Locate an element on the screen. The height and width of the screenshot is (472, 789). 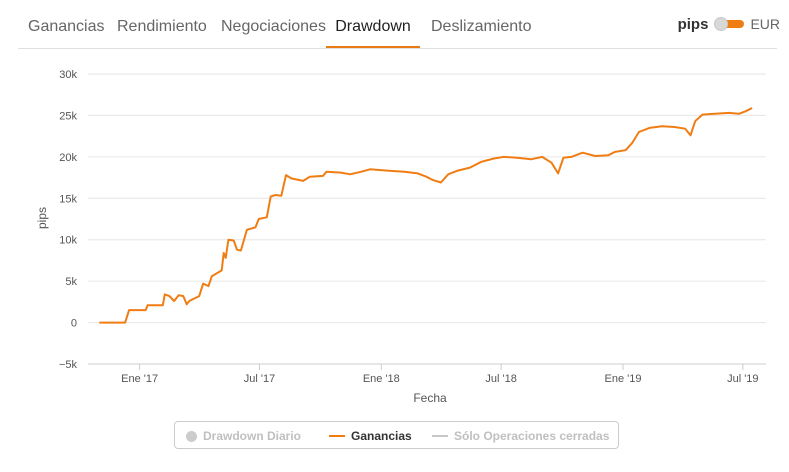
legend-item-ganancias: Ganancias is located at coordinates (370, 436).